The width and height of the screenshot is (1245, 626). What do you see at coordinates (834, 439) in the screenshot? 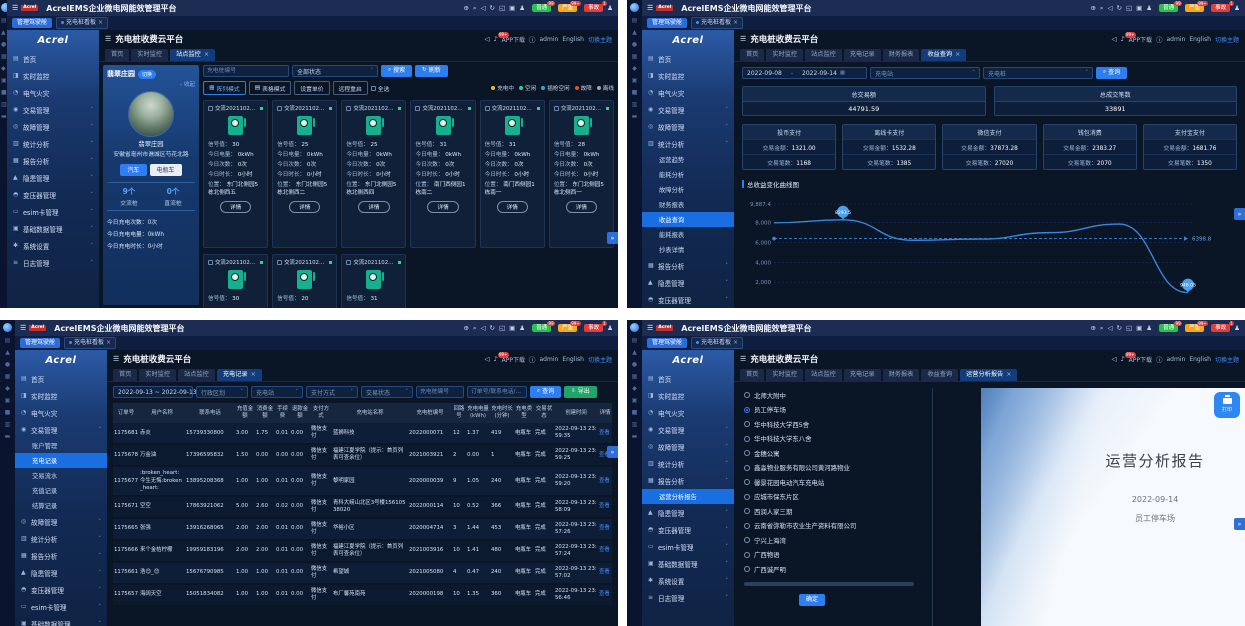
I see `station-radio-option: 华中科技大学东八舍` at bounding box center [834, 439].